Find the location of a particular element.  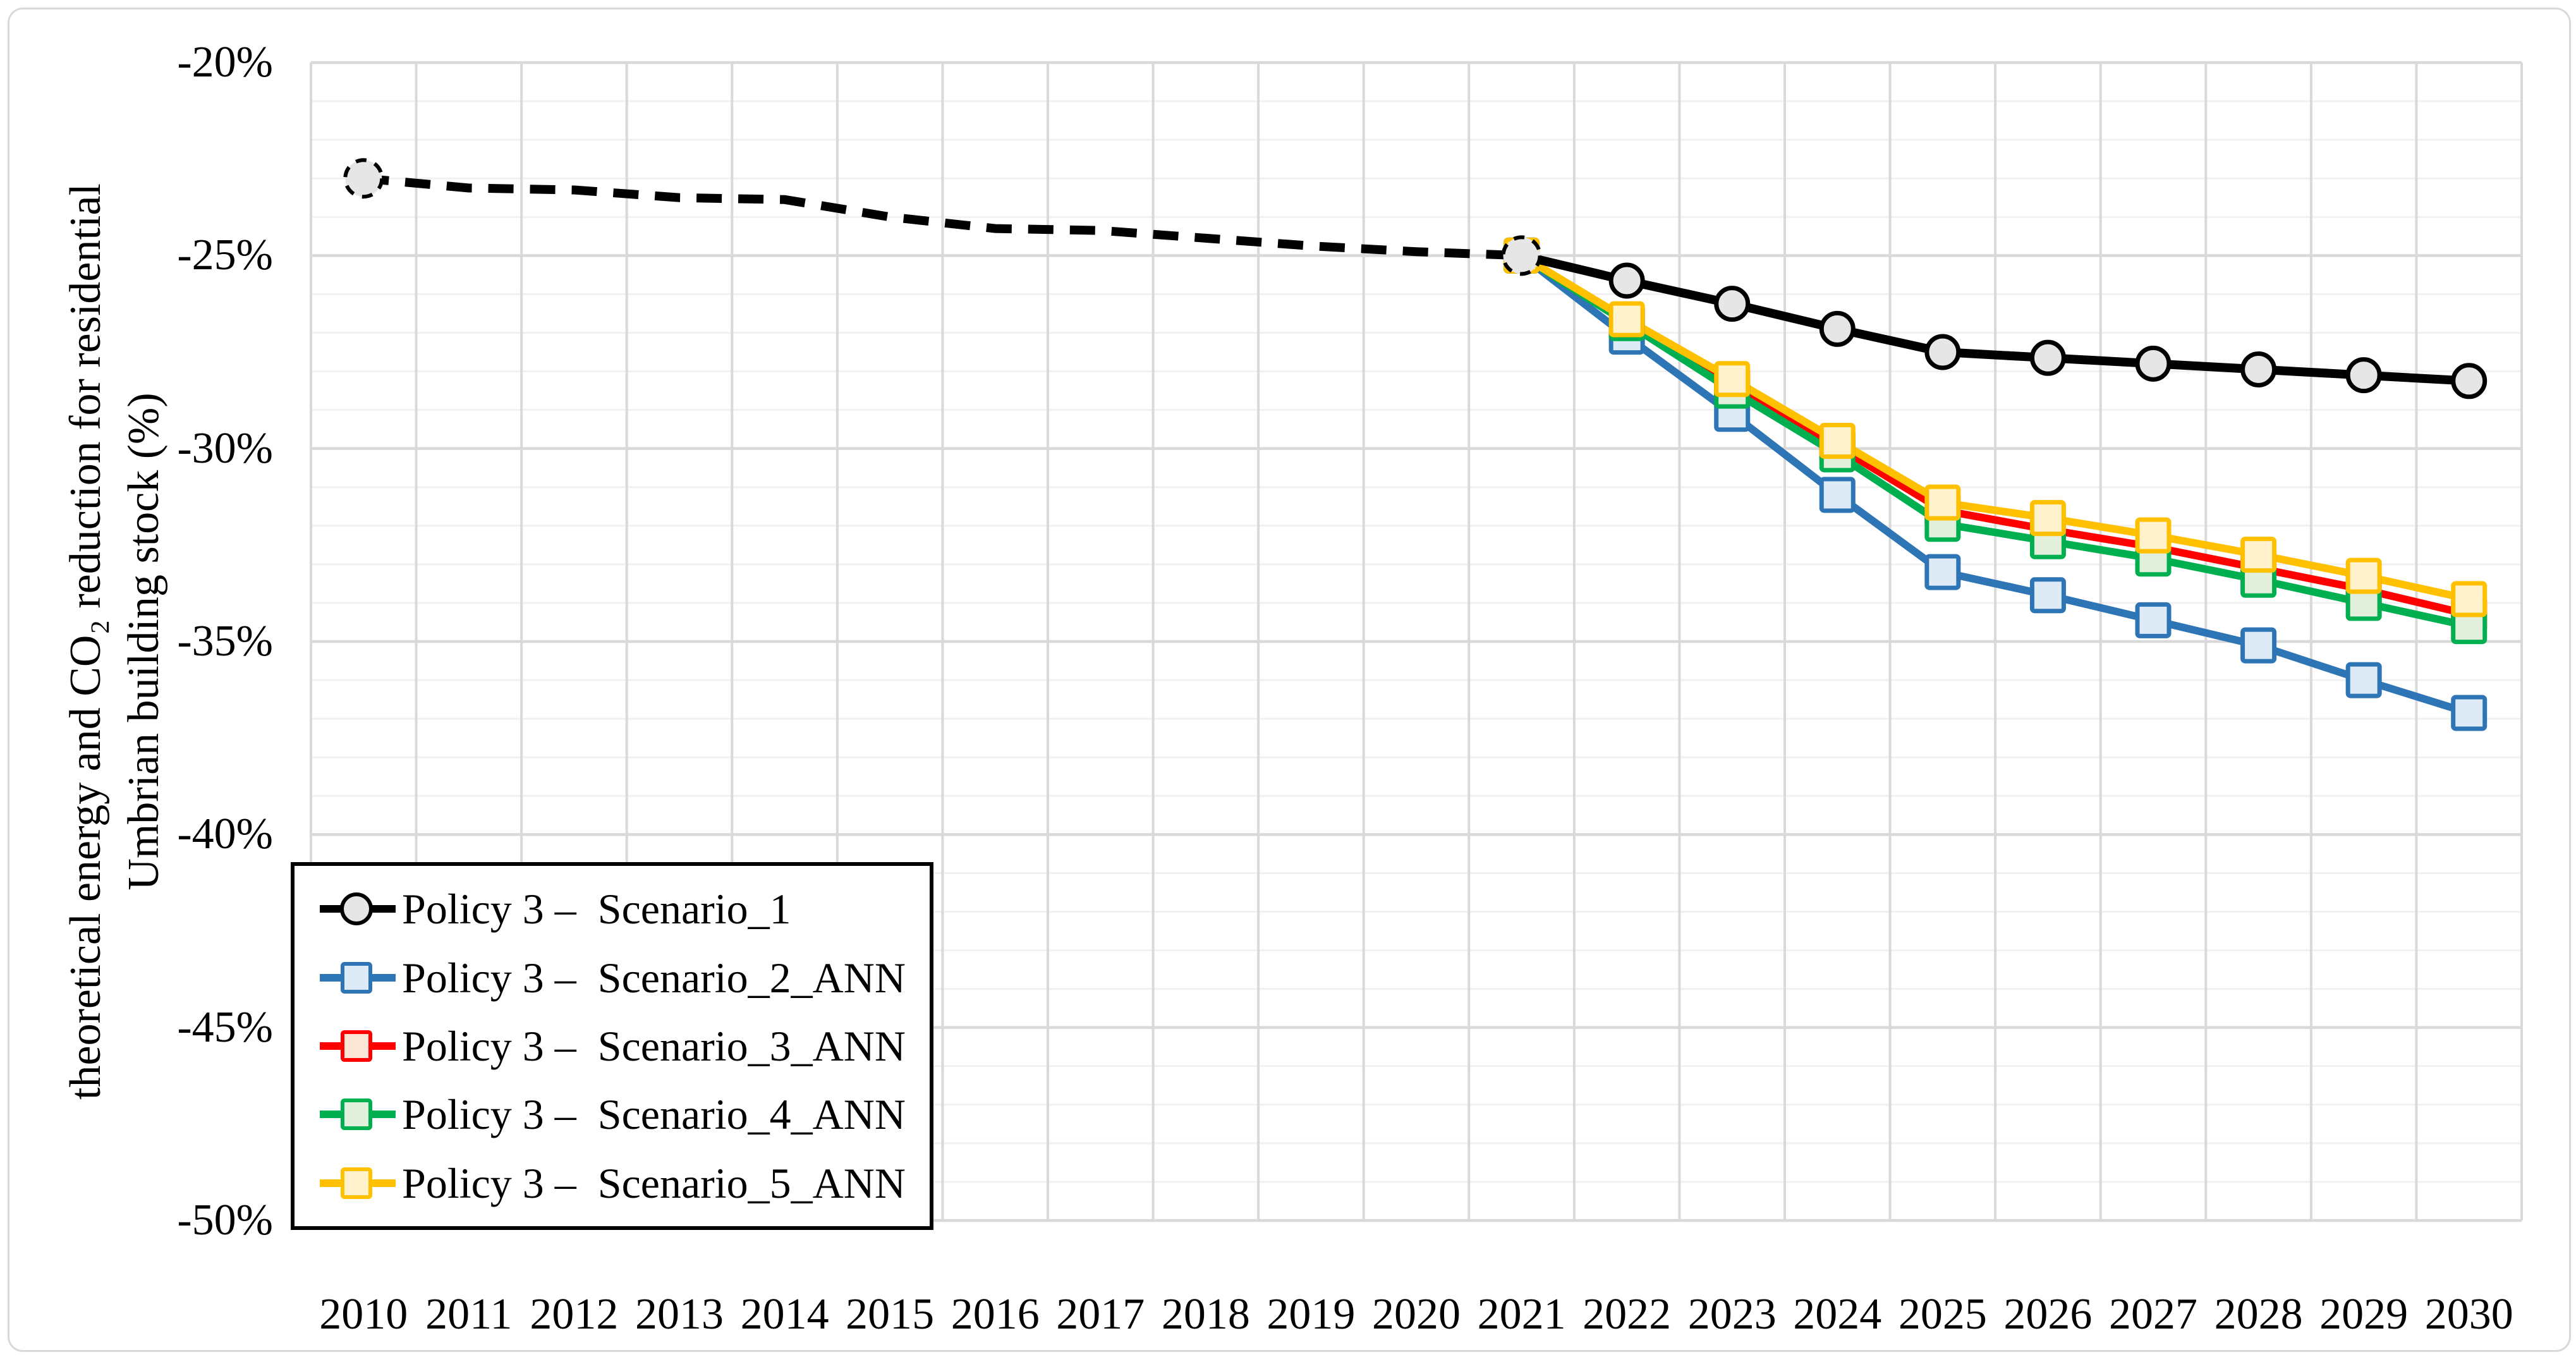

legend-item: Policy 3 – Scenario_3_ANN is located at coordinates (625, 1046).